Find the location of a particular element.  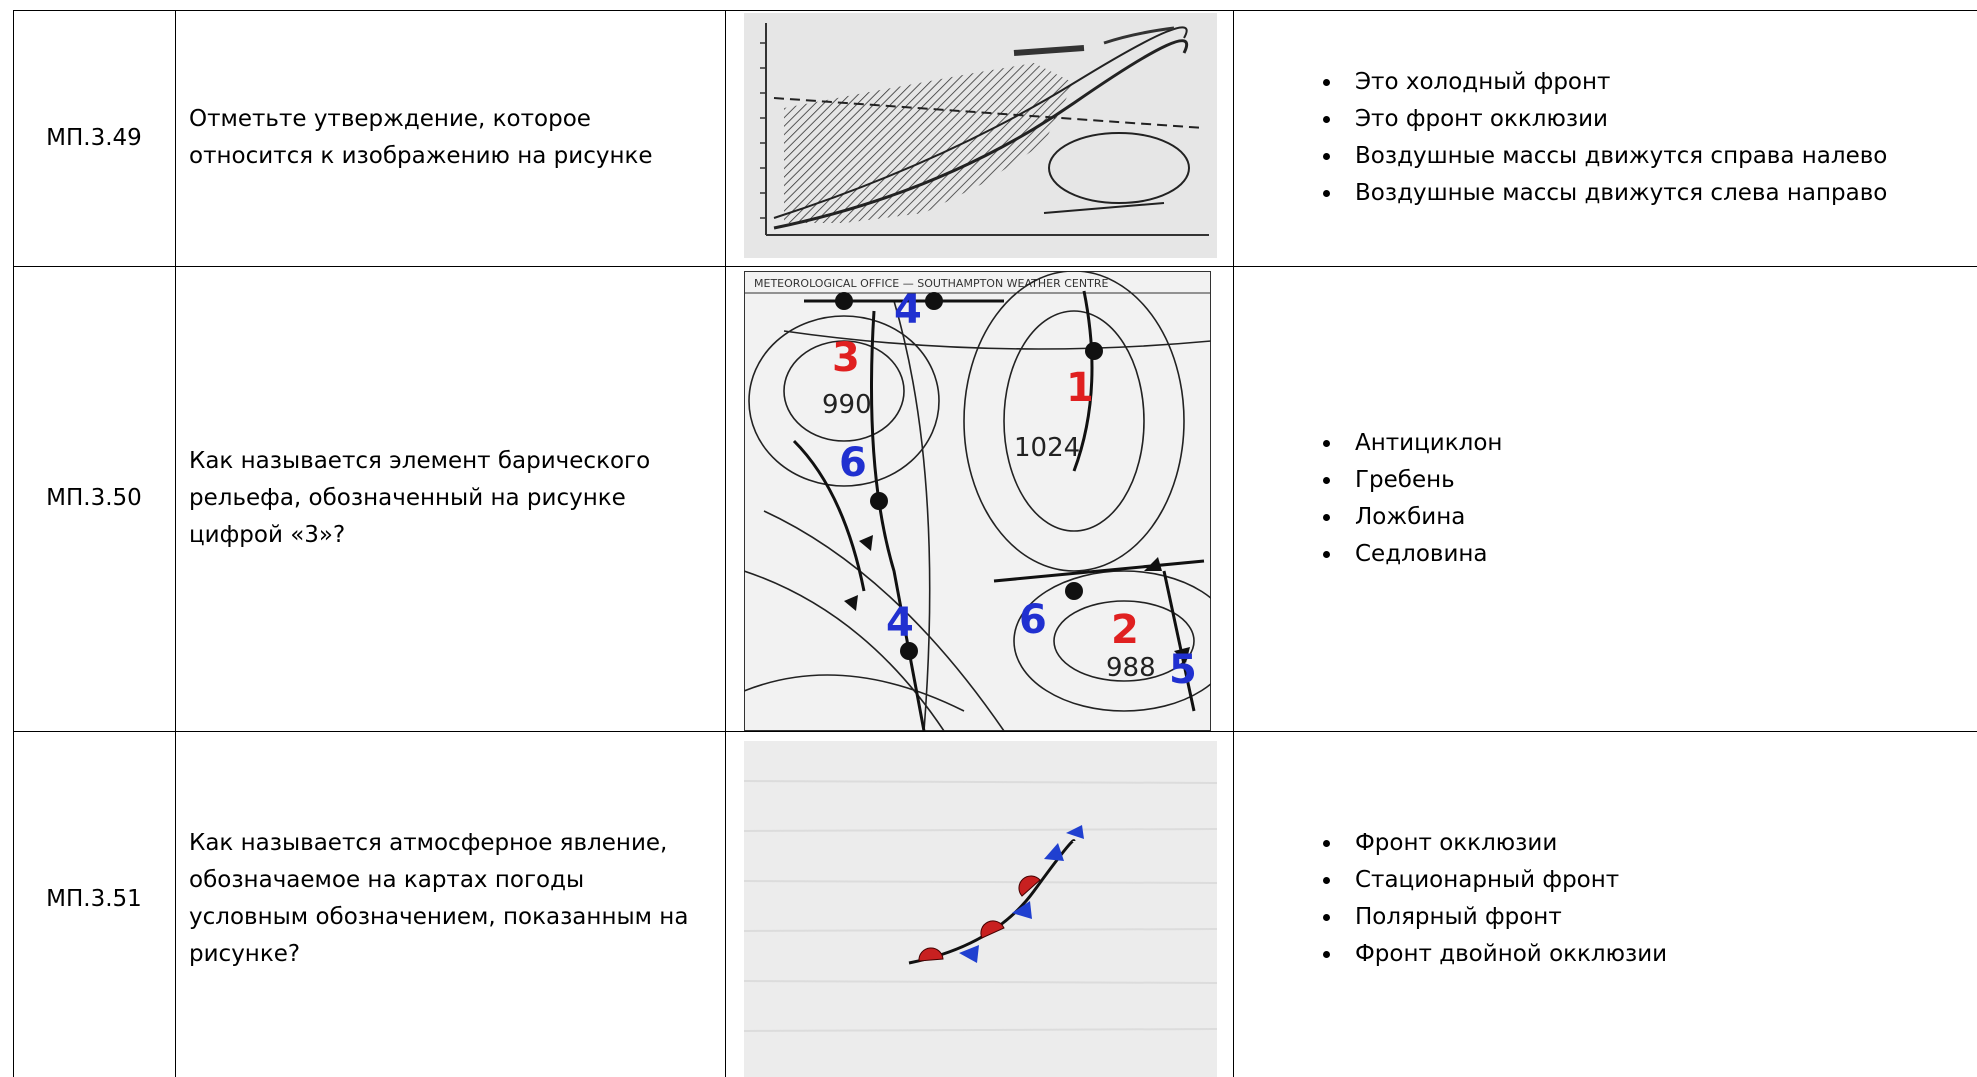

map-label: 1024 is located at coordinates (1047, 448).